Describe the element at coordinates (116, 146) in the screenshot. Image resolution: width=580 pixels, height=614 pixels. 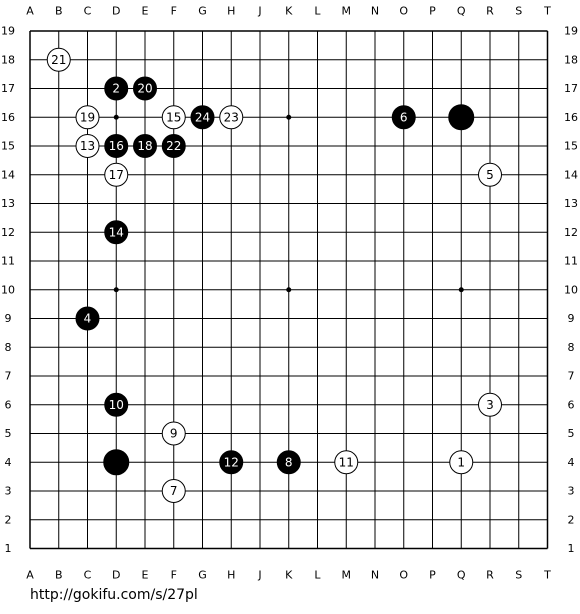
I see `move-number: 16` at that location.